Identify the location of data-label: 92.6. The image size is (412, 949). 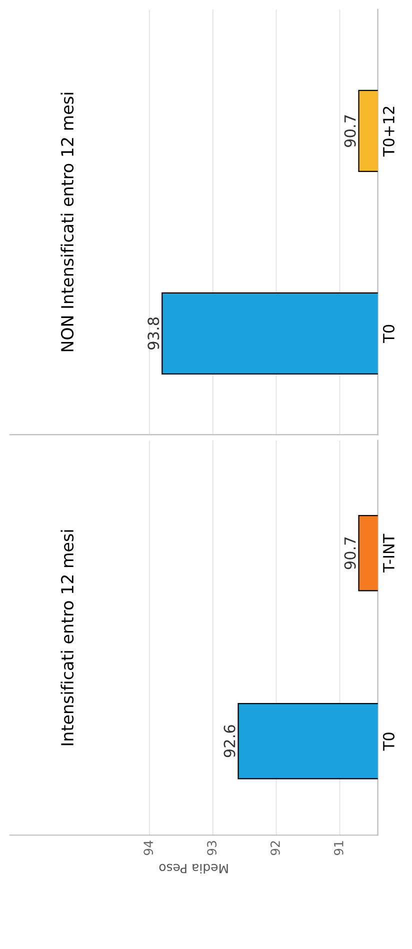
(230, 741).